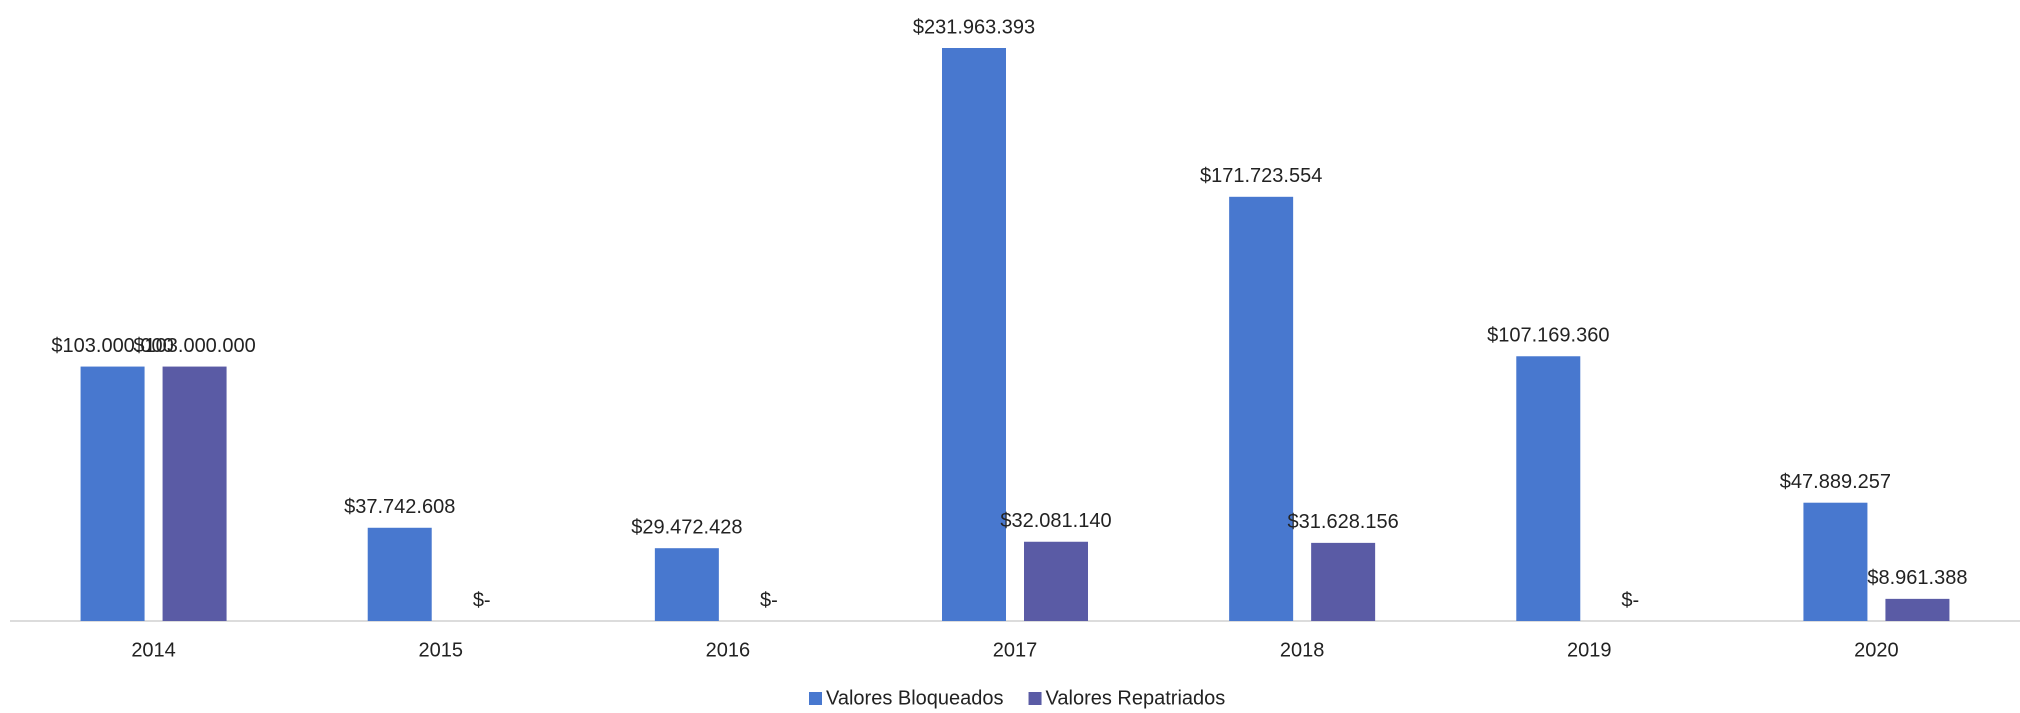  What do you see at coordinates (1548, 336) in the screenshot?
I see `data-label: $107.169.360` at bounding box center [1548, 336].